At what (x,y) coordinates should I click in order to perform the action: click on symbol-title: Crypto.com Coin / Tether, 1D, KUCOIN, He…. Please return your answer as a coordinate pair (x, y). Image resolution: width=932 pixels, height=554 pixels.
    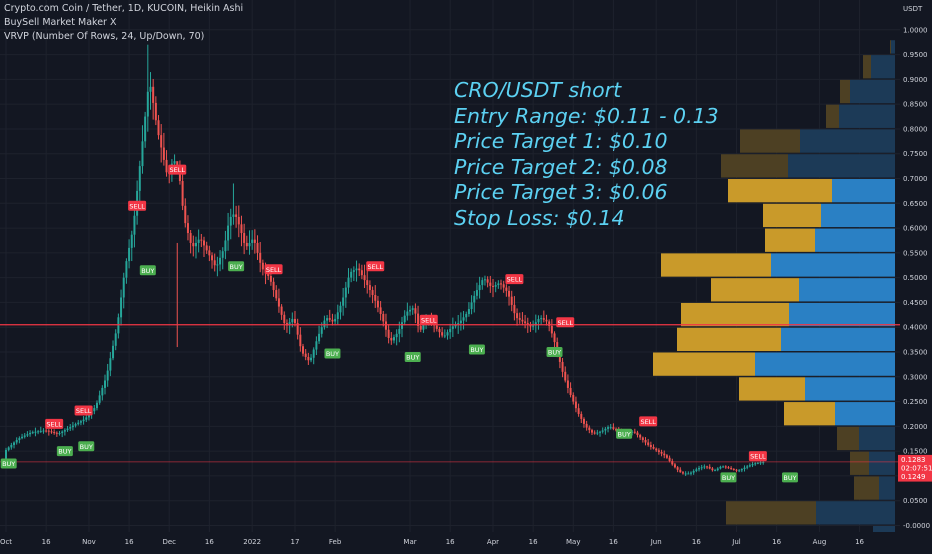
    Looking at the image, I should click on (124, 8).